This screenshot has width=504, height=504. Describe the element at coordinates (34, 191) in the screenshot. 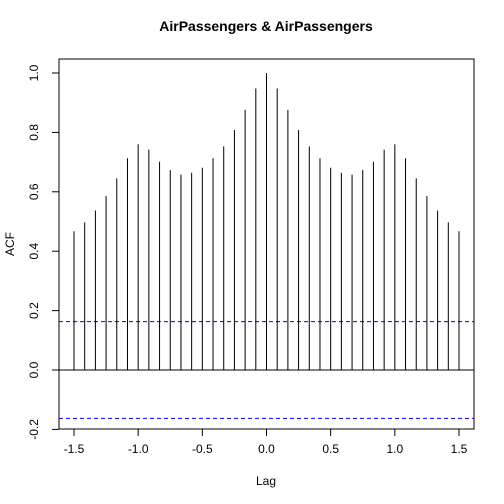

I see `y-tick-label: 0.6` at that location.